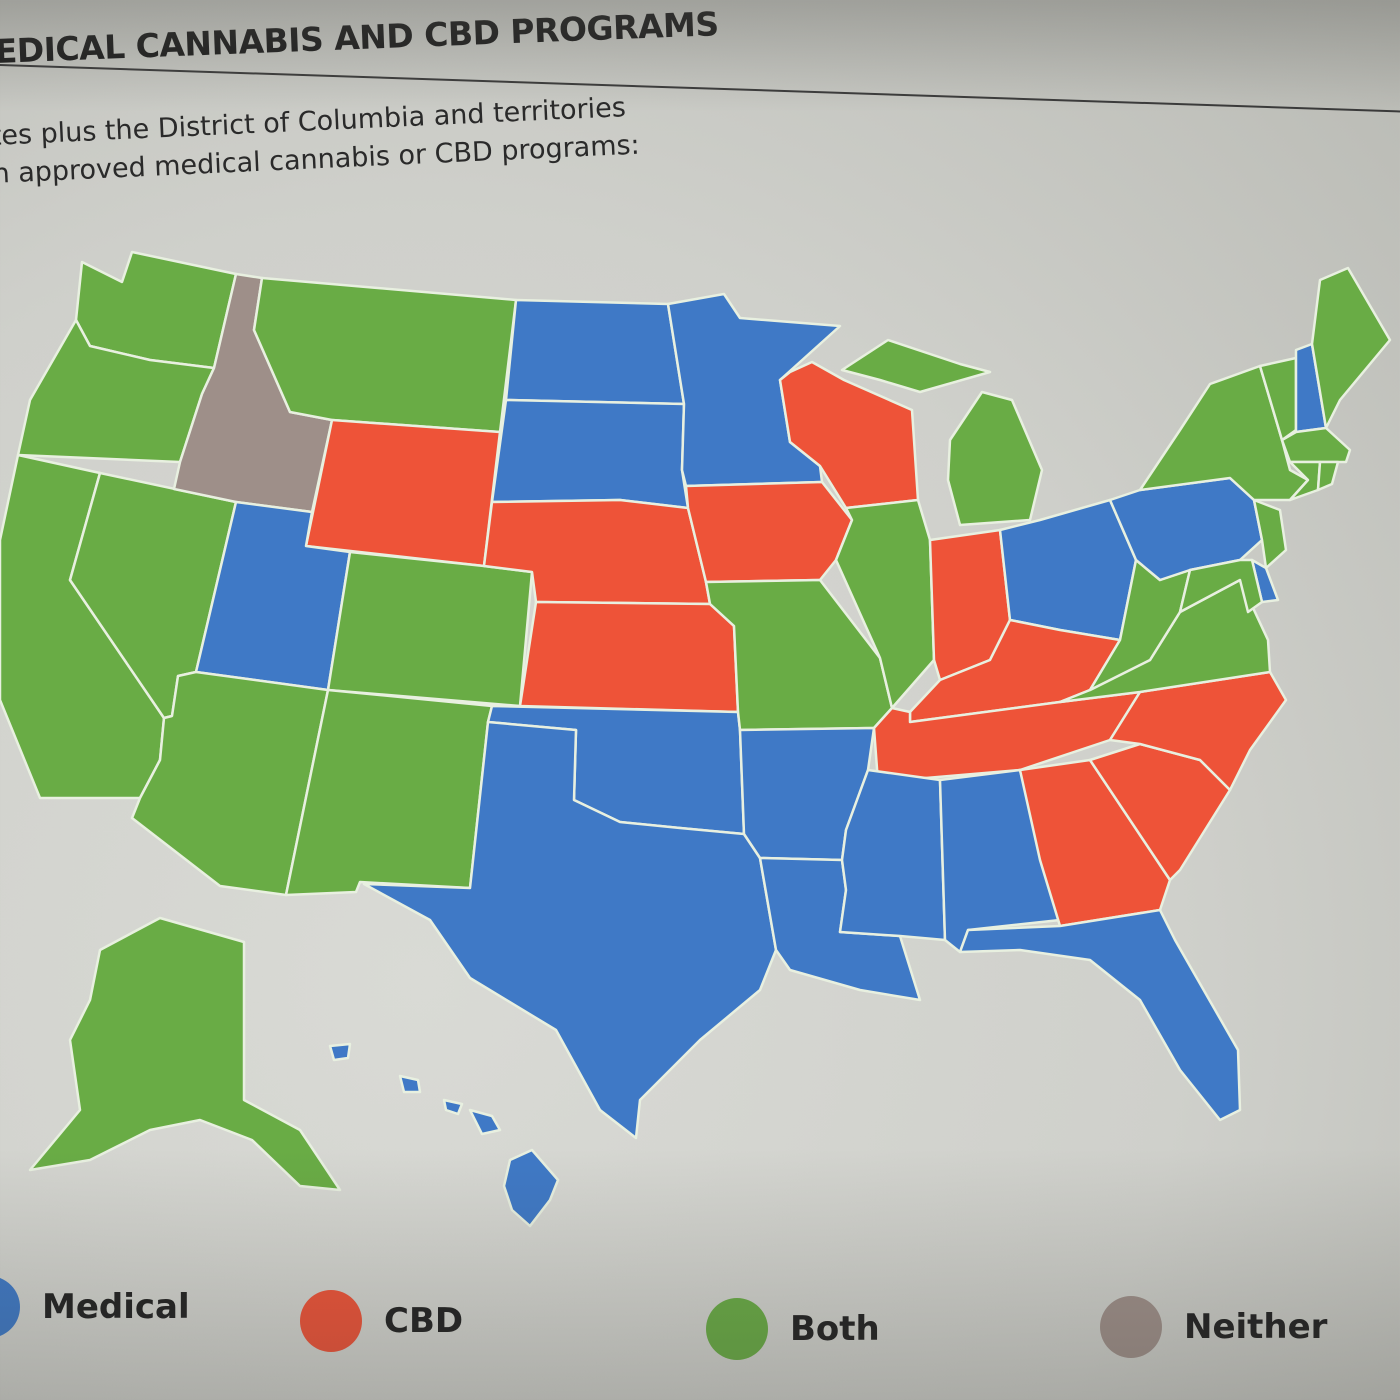 The image size is (1400, 1400). Describe the element at coordinates (10, 1307) in the screenshot. I see `legend-medical-swatch` at that location.